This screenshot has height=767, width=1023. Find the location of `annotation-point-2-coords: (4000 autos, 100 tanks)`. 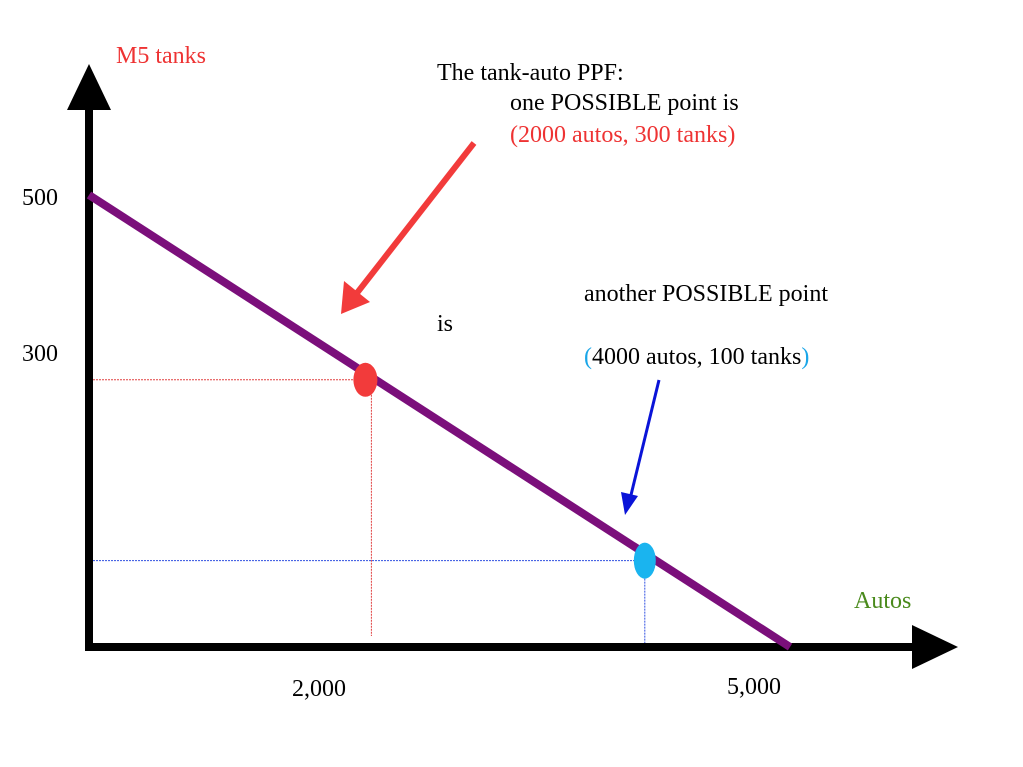

annotation-point-2-coords: (4000 autos, 100 tanks) is located at coordinates (696, 357).